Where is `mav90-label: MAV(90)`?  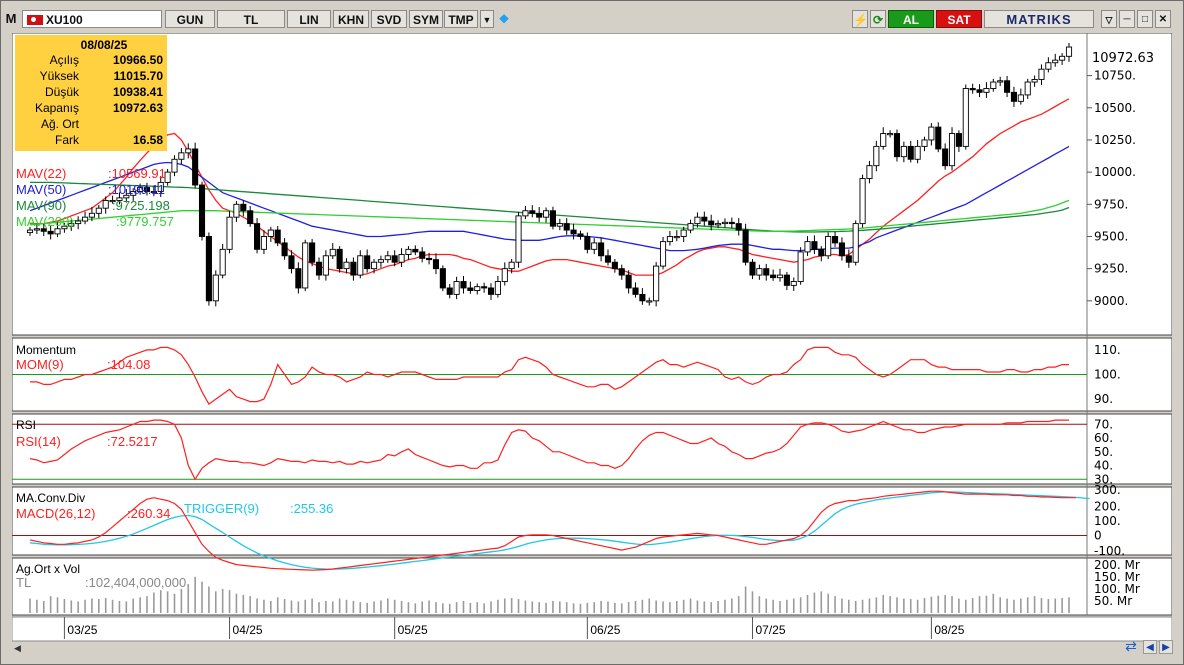
mav90-label: MAV(90) is located at coordinates (41, 205).